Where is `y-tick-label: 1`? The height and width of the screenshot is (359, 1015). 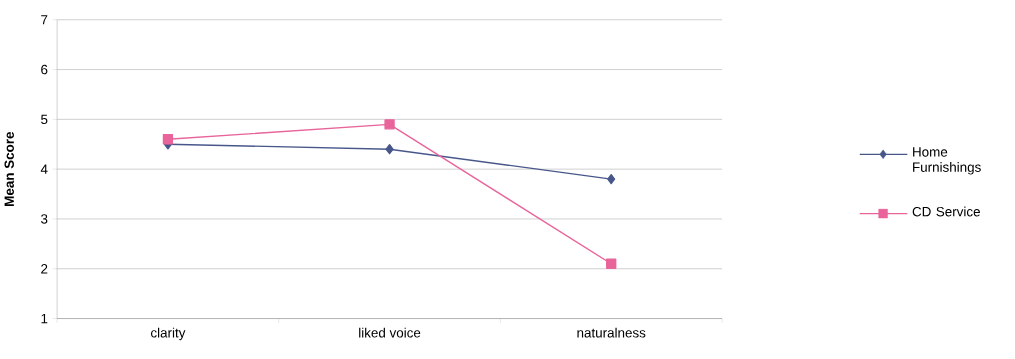 y-tick-label: 1 is located at coordinates (44, 318).